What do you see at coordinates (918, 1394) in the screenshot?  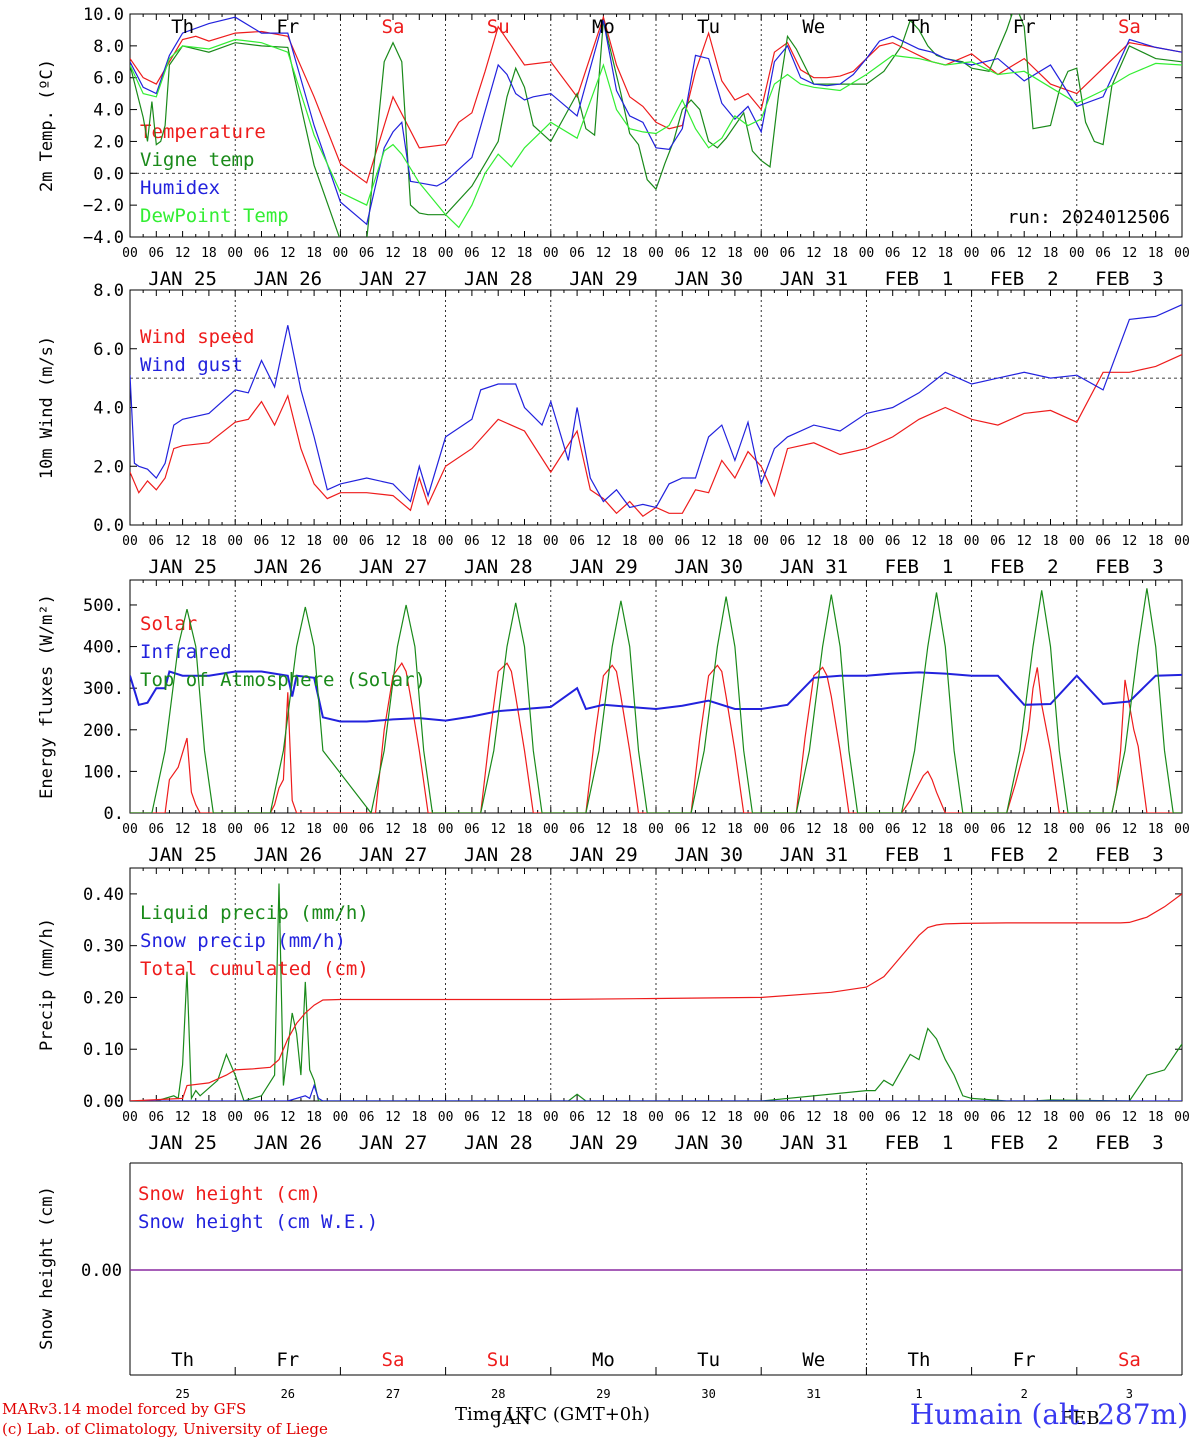 I see `day-number-label: 1` at bounding box center [918, 1394].